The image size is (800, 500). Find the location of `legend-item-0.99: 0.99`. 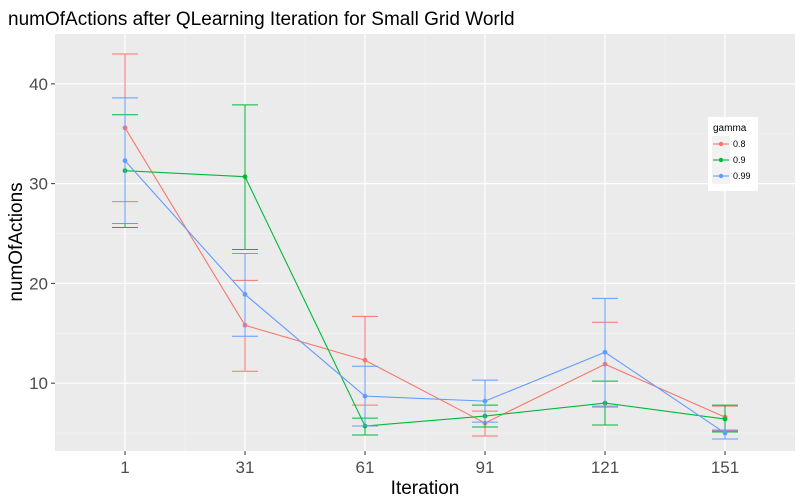

legend-item-0.99: 0.99 is located at coordinates (731, 176).